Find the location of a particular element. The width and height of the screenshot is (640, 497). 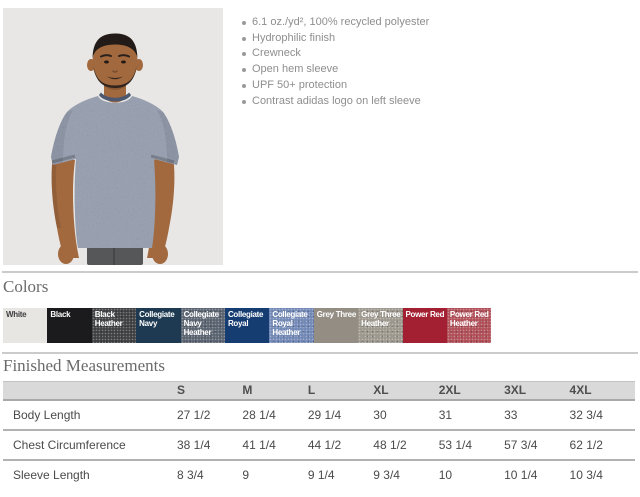

measurement-cell: 27 1/2 is located at coordinates (194, 414).